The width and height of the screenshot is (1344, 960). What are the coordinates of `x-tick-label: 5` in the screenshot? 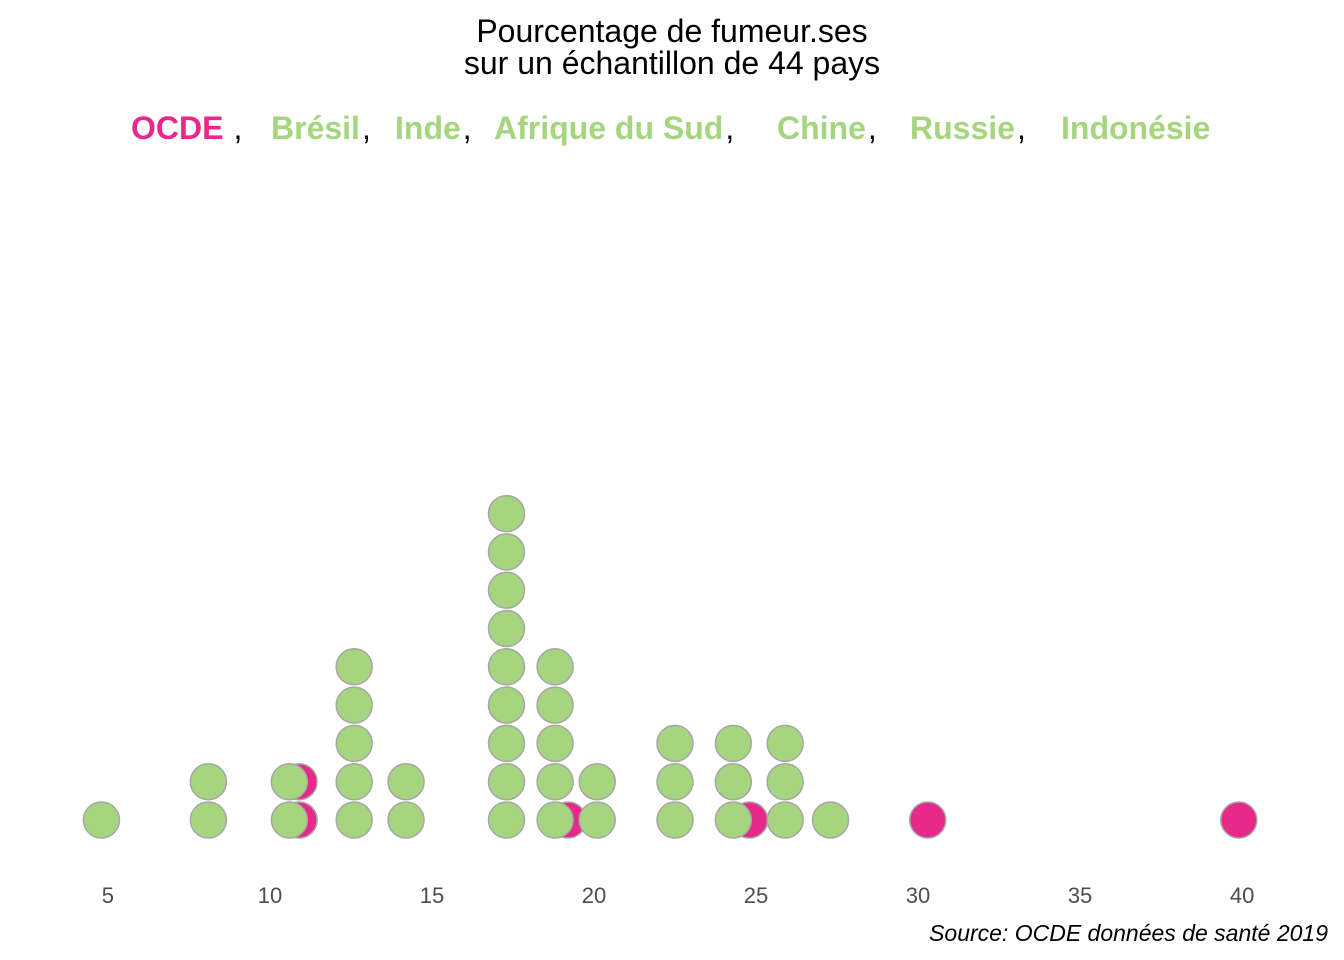 It's located at (108, 895).